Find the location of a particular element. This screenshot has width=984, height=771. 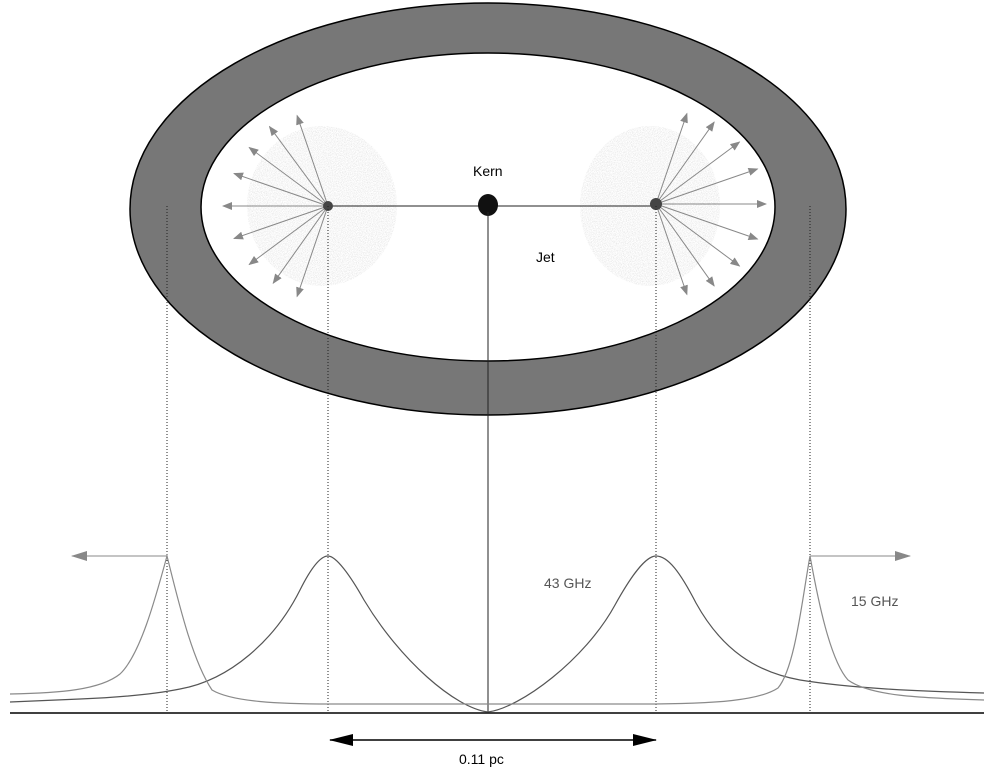

label-43ghz: 43 GHz is located at coordinates (567, 583).